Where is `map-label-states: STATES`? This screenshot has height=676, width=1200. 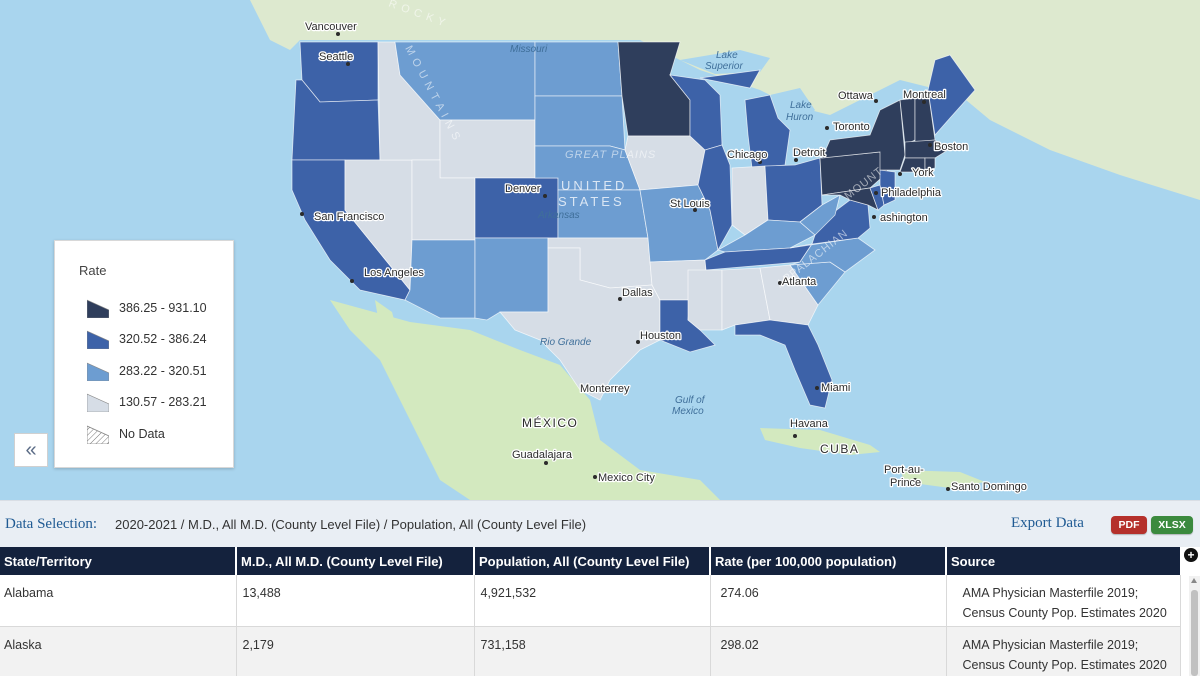 map-label-states: STATES is located at coordinates (591, 201).